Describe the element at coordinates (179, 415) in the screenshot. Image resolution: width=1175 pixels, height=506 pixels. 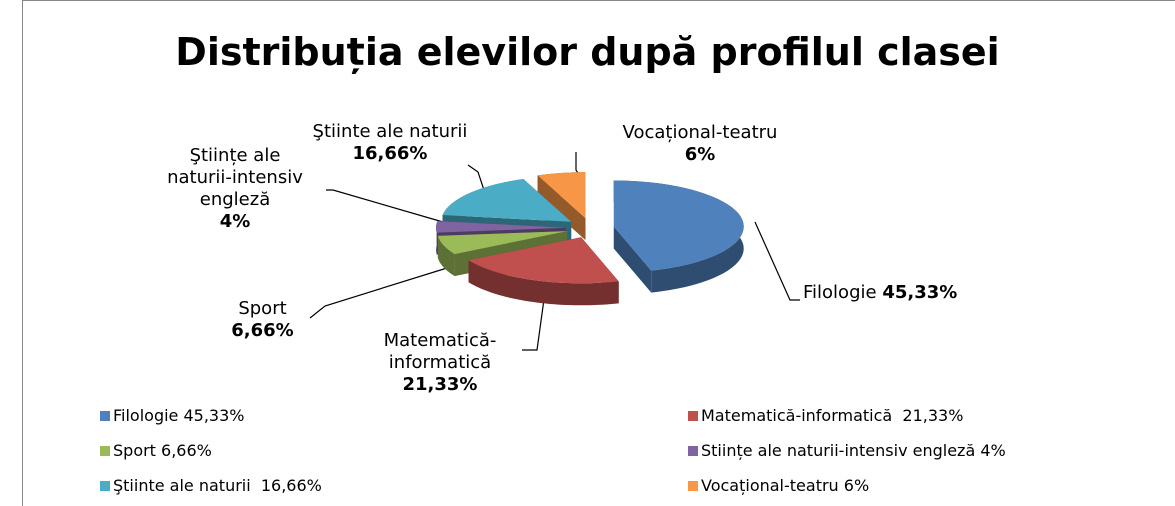
I see `legend-label: Filologie 45,33%` at that location.